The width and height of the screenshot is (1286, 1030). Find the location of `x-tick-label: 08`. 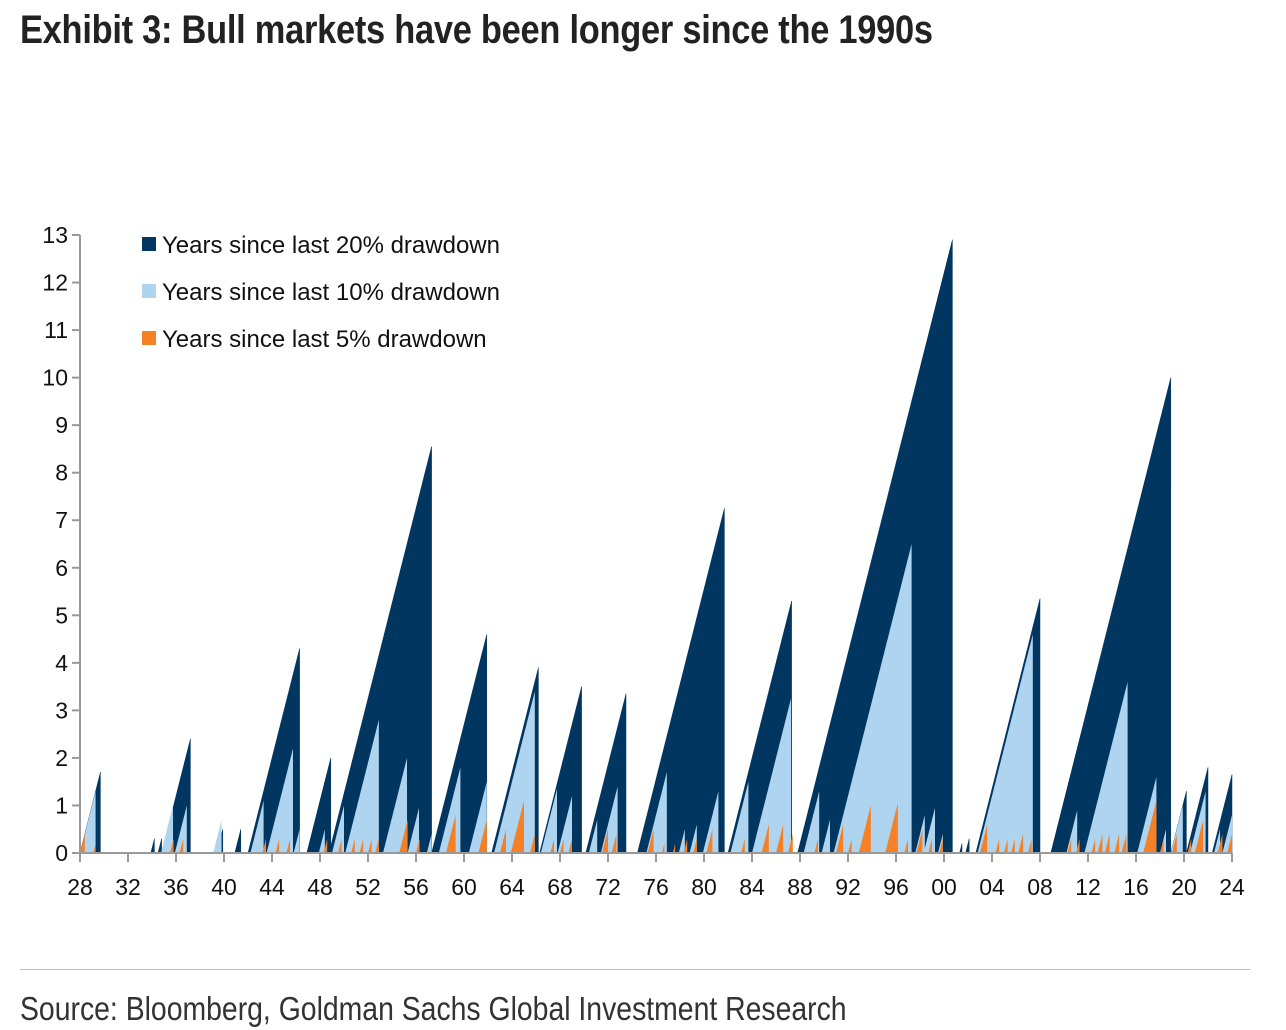

x-tick-label: 08 is located at coordinates (1040, 887).